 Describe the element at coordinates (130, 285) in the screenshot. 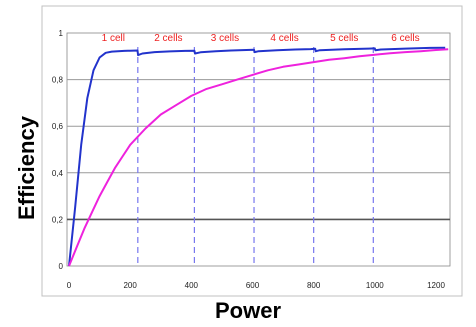

I see `x-tick-label: 200` at that location.